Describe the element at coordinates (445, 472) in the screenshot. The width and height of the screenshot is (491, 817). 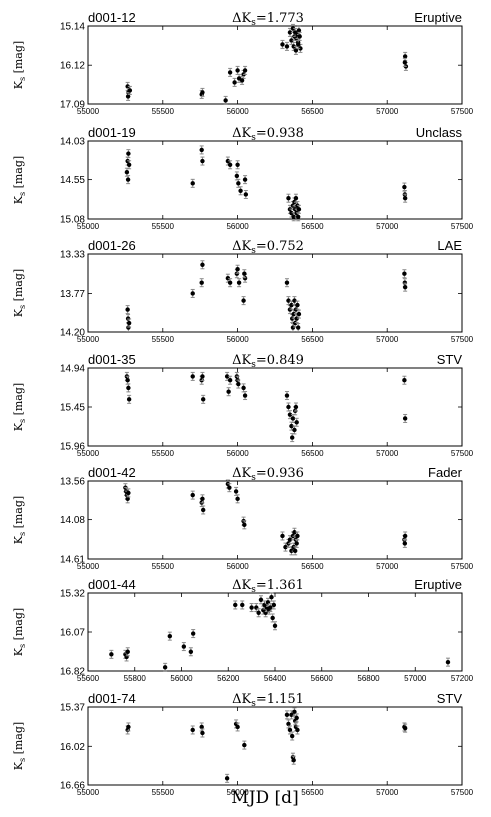
I see `panel-class: Fader` at that location.